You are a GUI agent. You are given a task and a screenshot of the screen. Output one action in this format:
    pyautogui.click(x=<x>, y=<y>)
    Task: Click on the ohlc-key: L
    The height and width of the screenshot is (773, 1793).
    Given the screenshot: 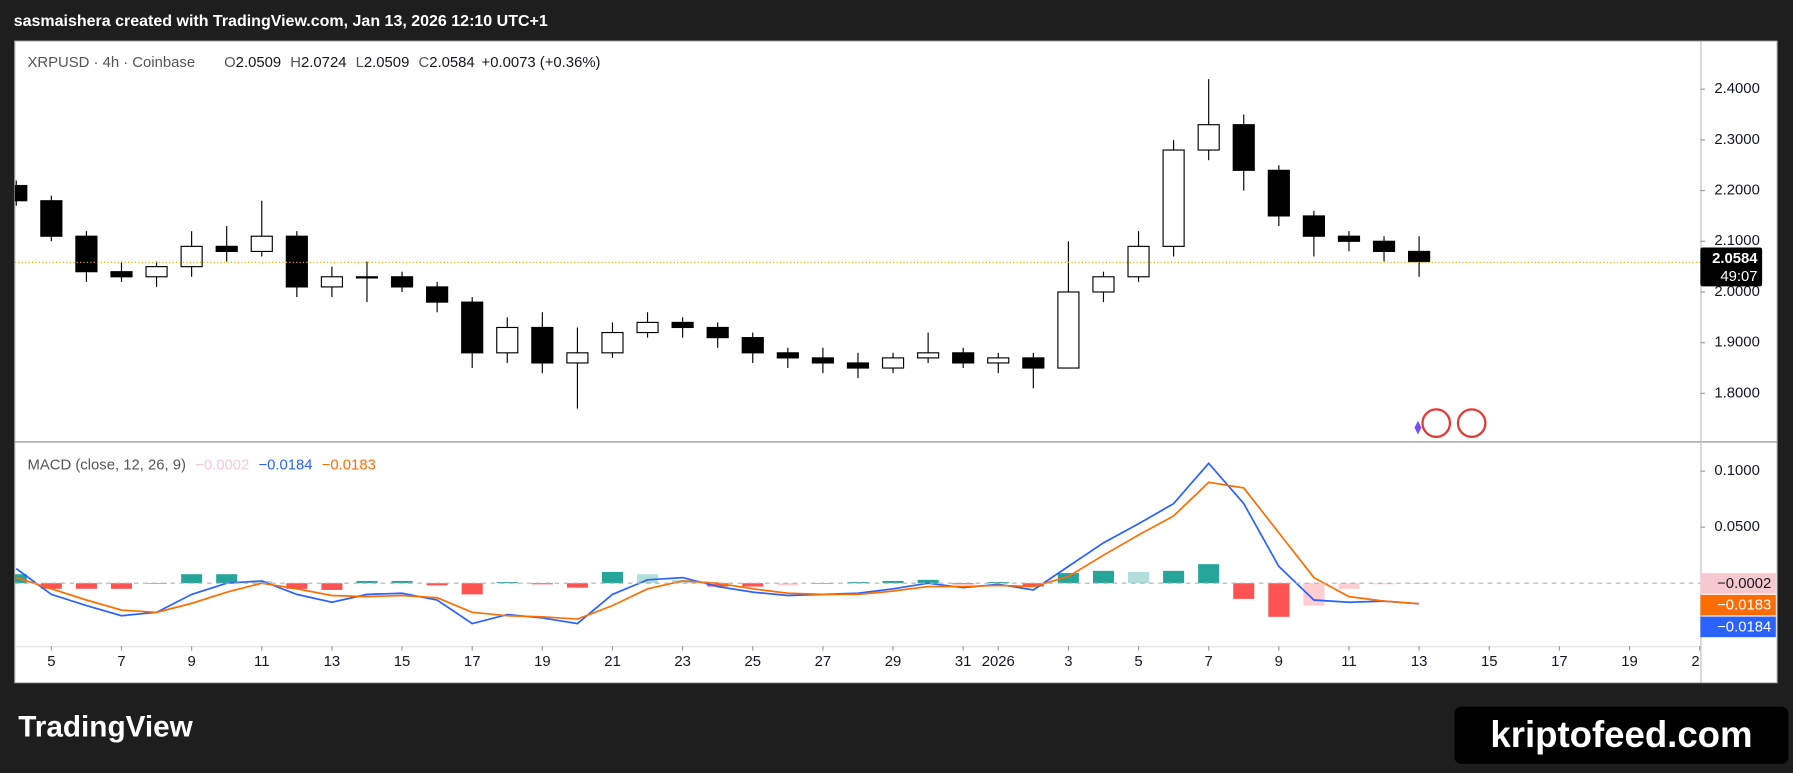 What is the action you would take?
    pyautogui.click(x=360, y=63)
    